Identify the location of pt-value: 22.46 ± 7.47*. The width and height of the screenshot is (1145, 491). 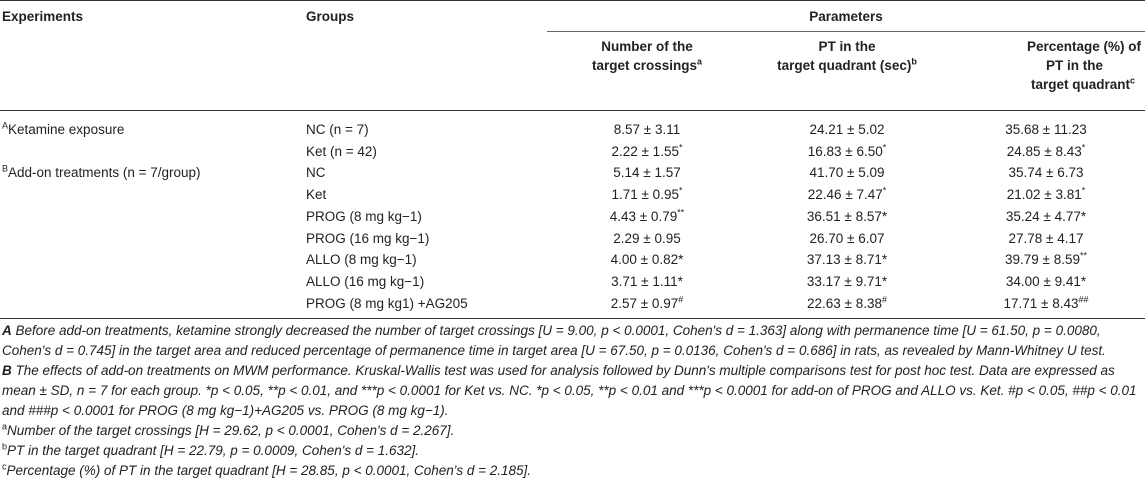
(847, 194).